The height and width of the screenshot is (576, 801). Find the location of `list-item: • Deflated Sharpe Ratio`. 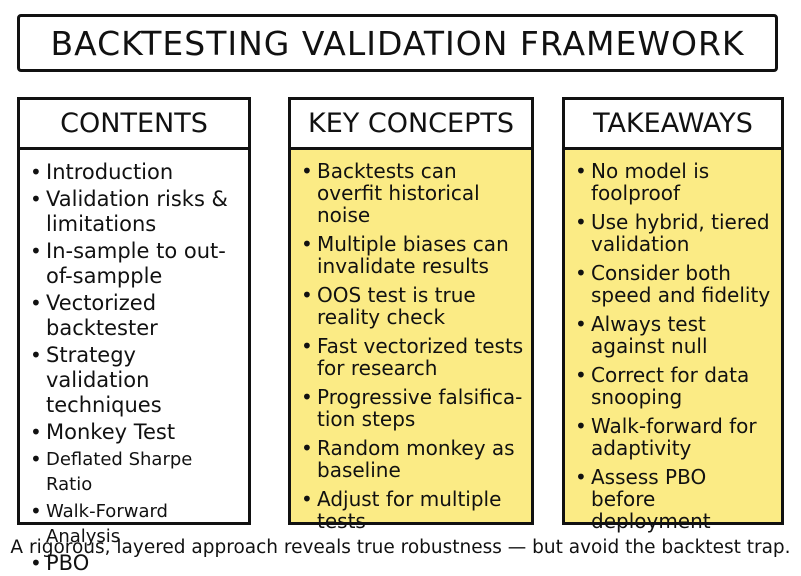

list-item: • Deflated Sharpe Ratio is located at coordinates (111, 471).